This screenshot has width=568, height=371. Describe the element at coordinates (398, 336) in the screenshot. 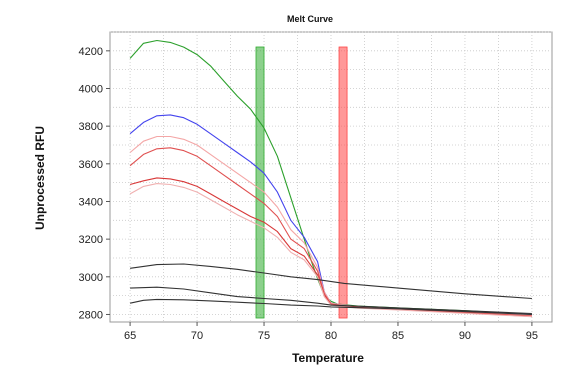

I see `x-tick-label: 85` at that location.